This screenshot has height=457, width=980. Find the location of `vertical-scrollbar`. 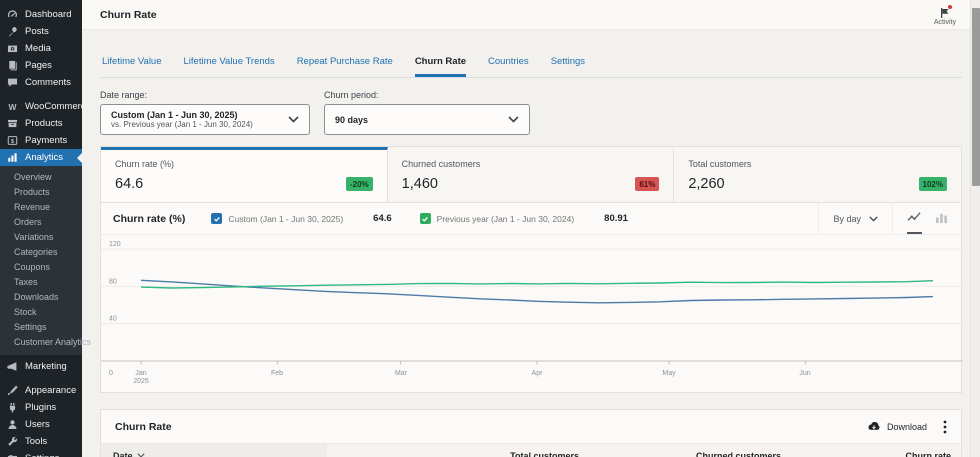

vertical-scrollbar is located at coordinates (975, 228).